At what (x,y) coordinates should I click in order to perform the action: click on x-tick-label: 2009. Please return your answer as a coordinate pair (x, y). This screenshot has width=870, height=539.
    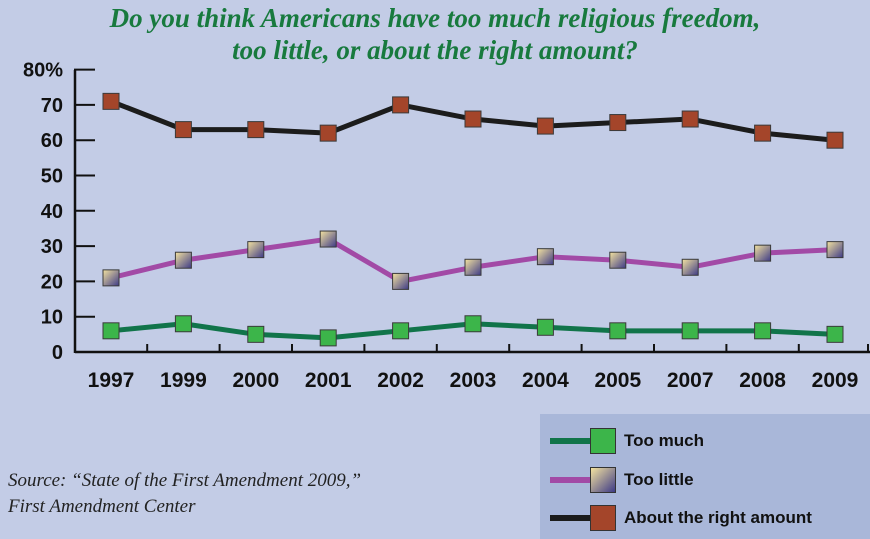
    Looking at the image, I should click on (835, 380).